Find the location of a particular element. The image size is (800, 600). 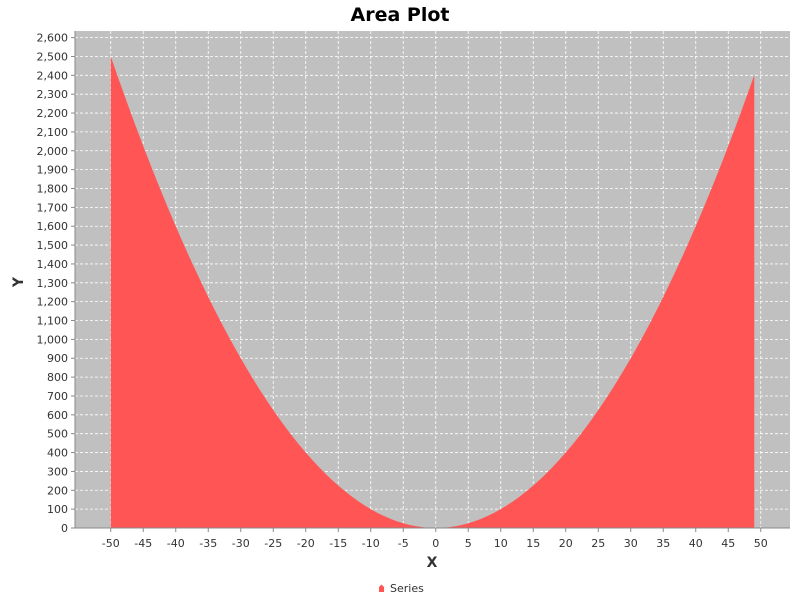

y-tick-label: 200 is located at coordinates (57, 490).